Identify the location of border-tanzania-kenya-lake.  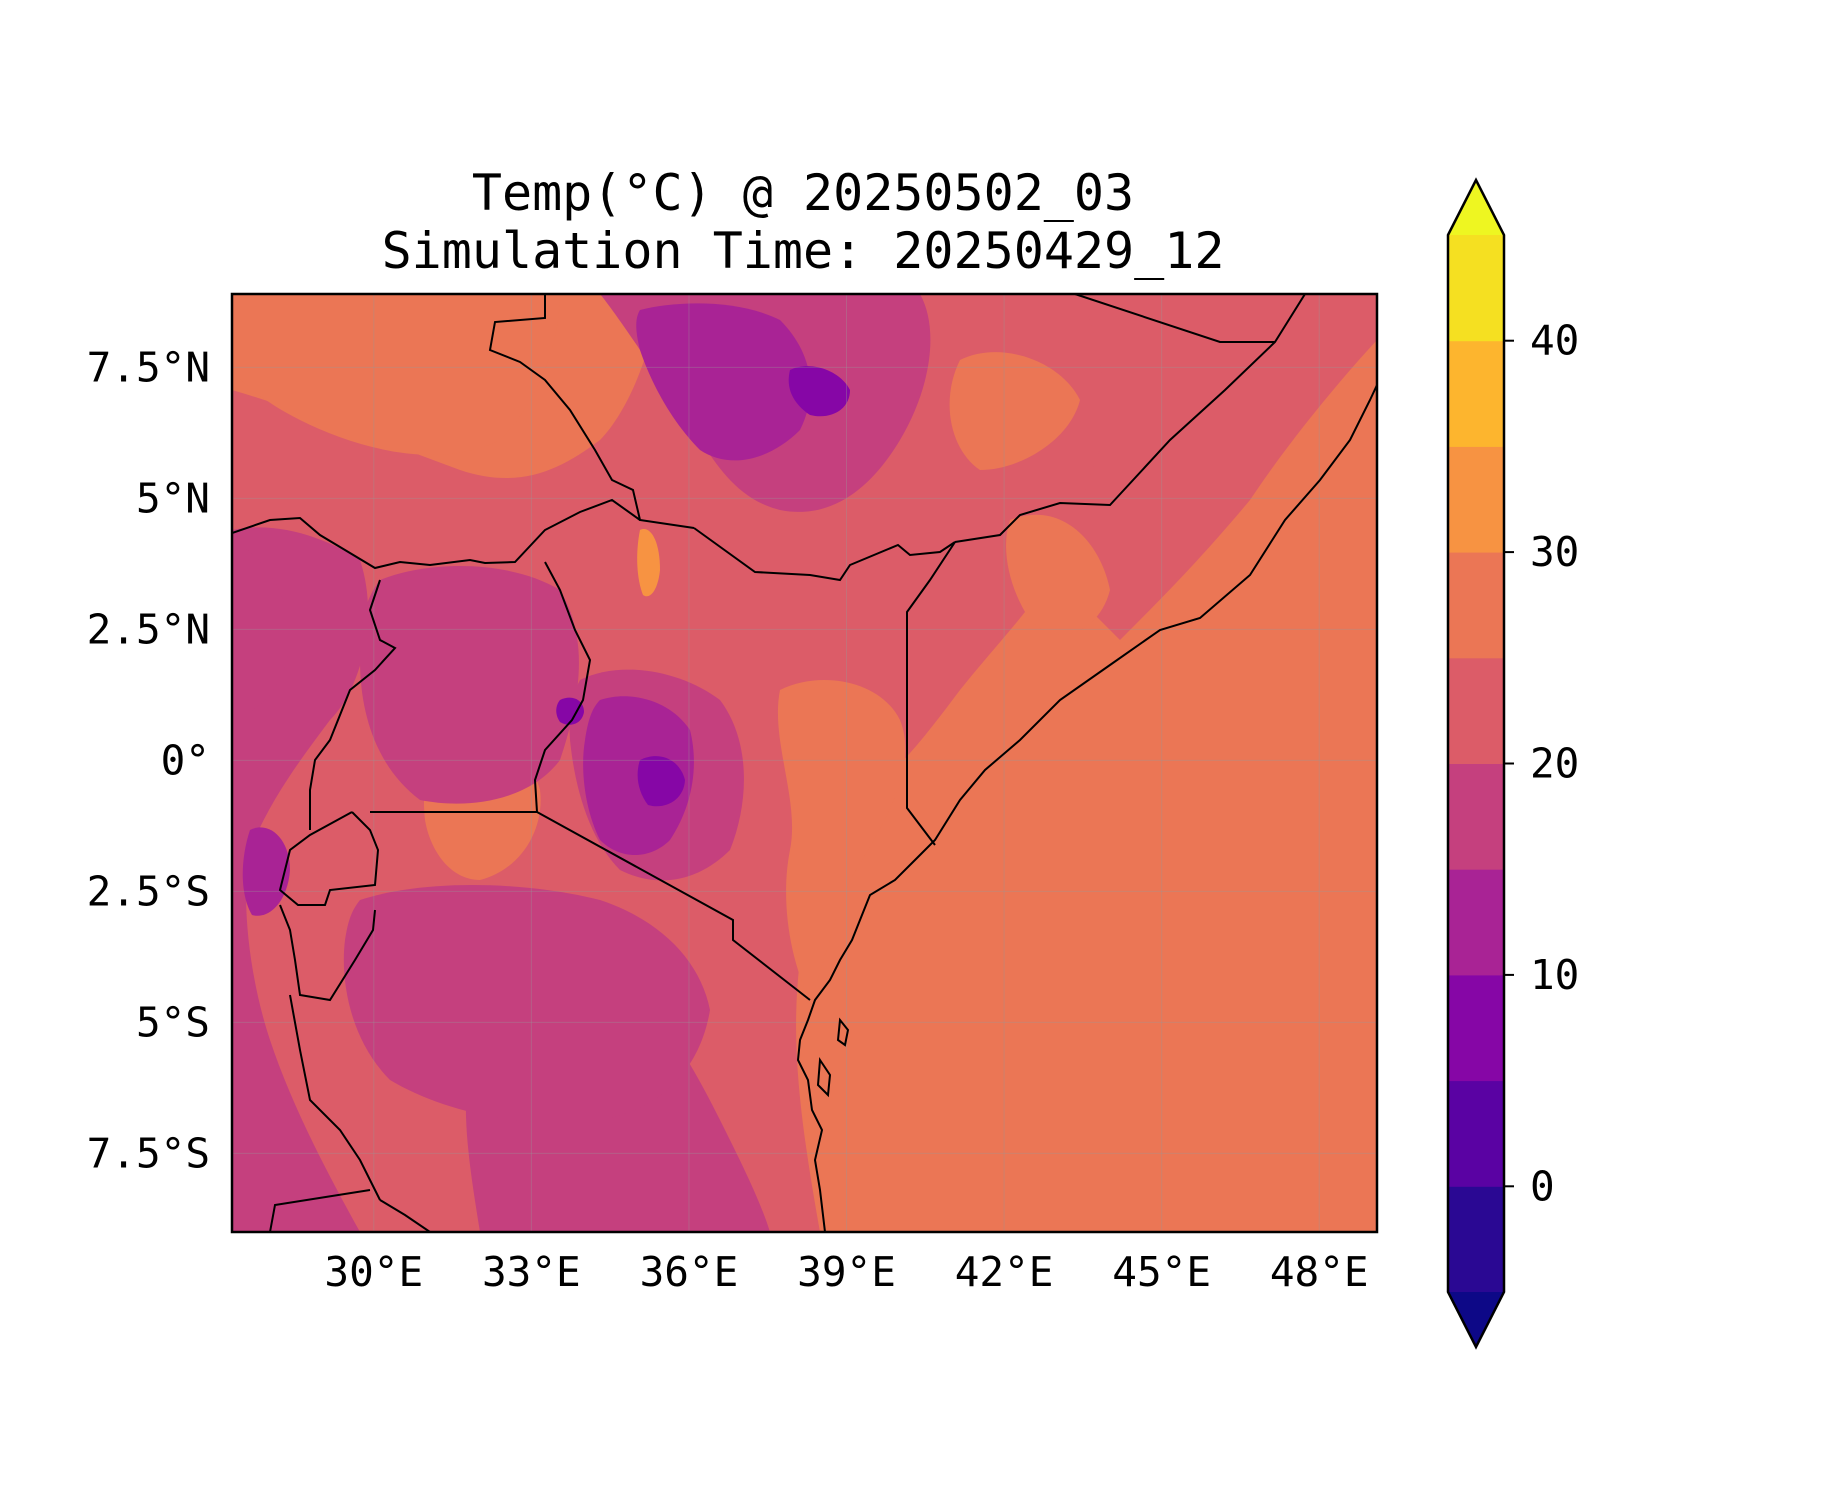
(590, 906).